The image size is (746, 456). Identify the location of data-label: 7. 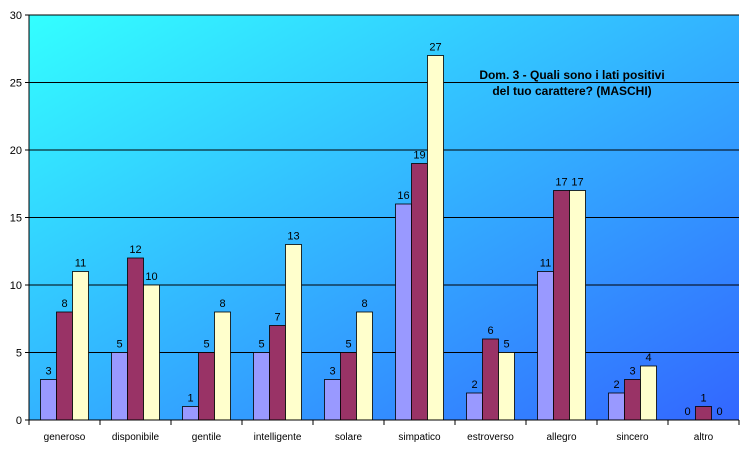
(277, 318).